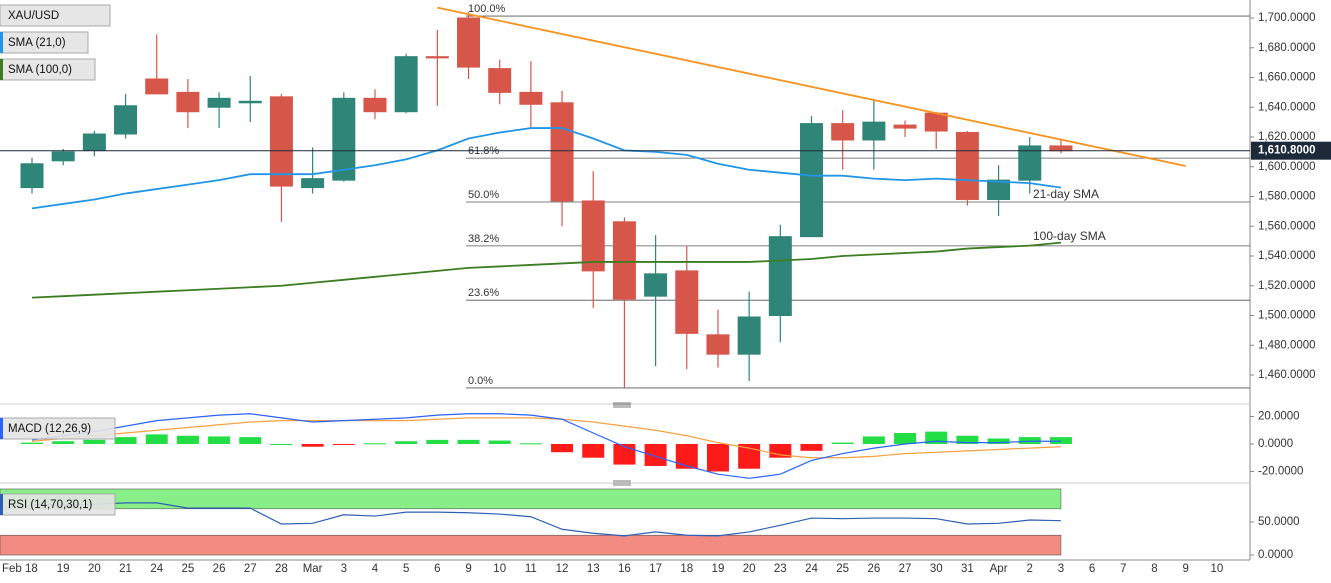 The height and width of the screenshot is (583, 1331). Describe the element at coordinates (406, 569) in the screenshot. I see `x-tick-label: 5` at that location.